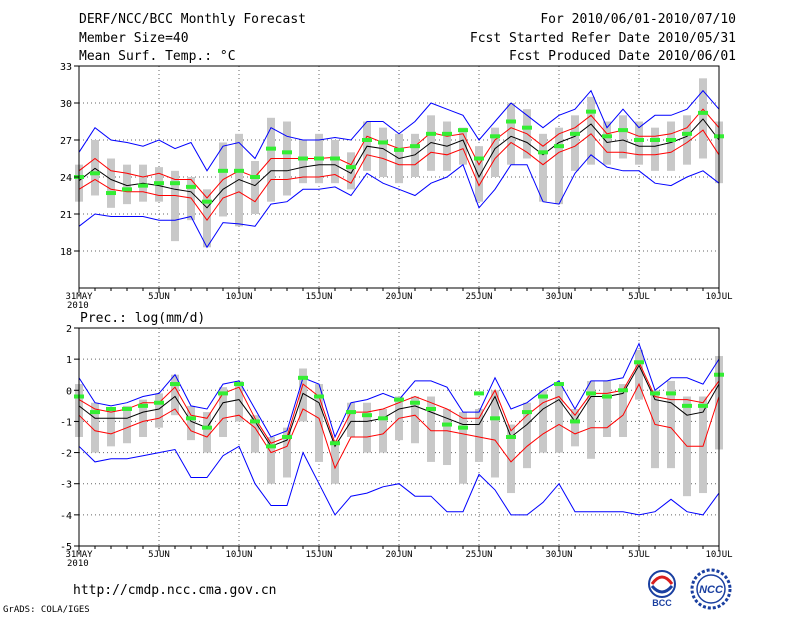  I want to click on panel2-ytick-label: 0, so click(69, 391).